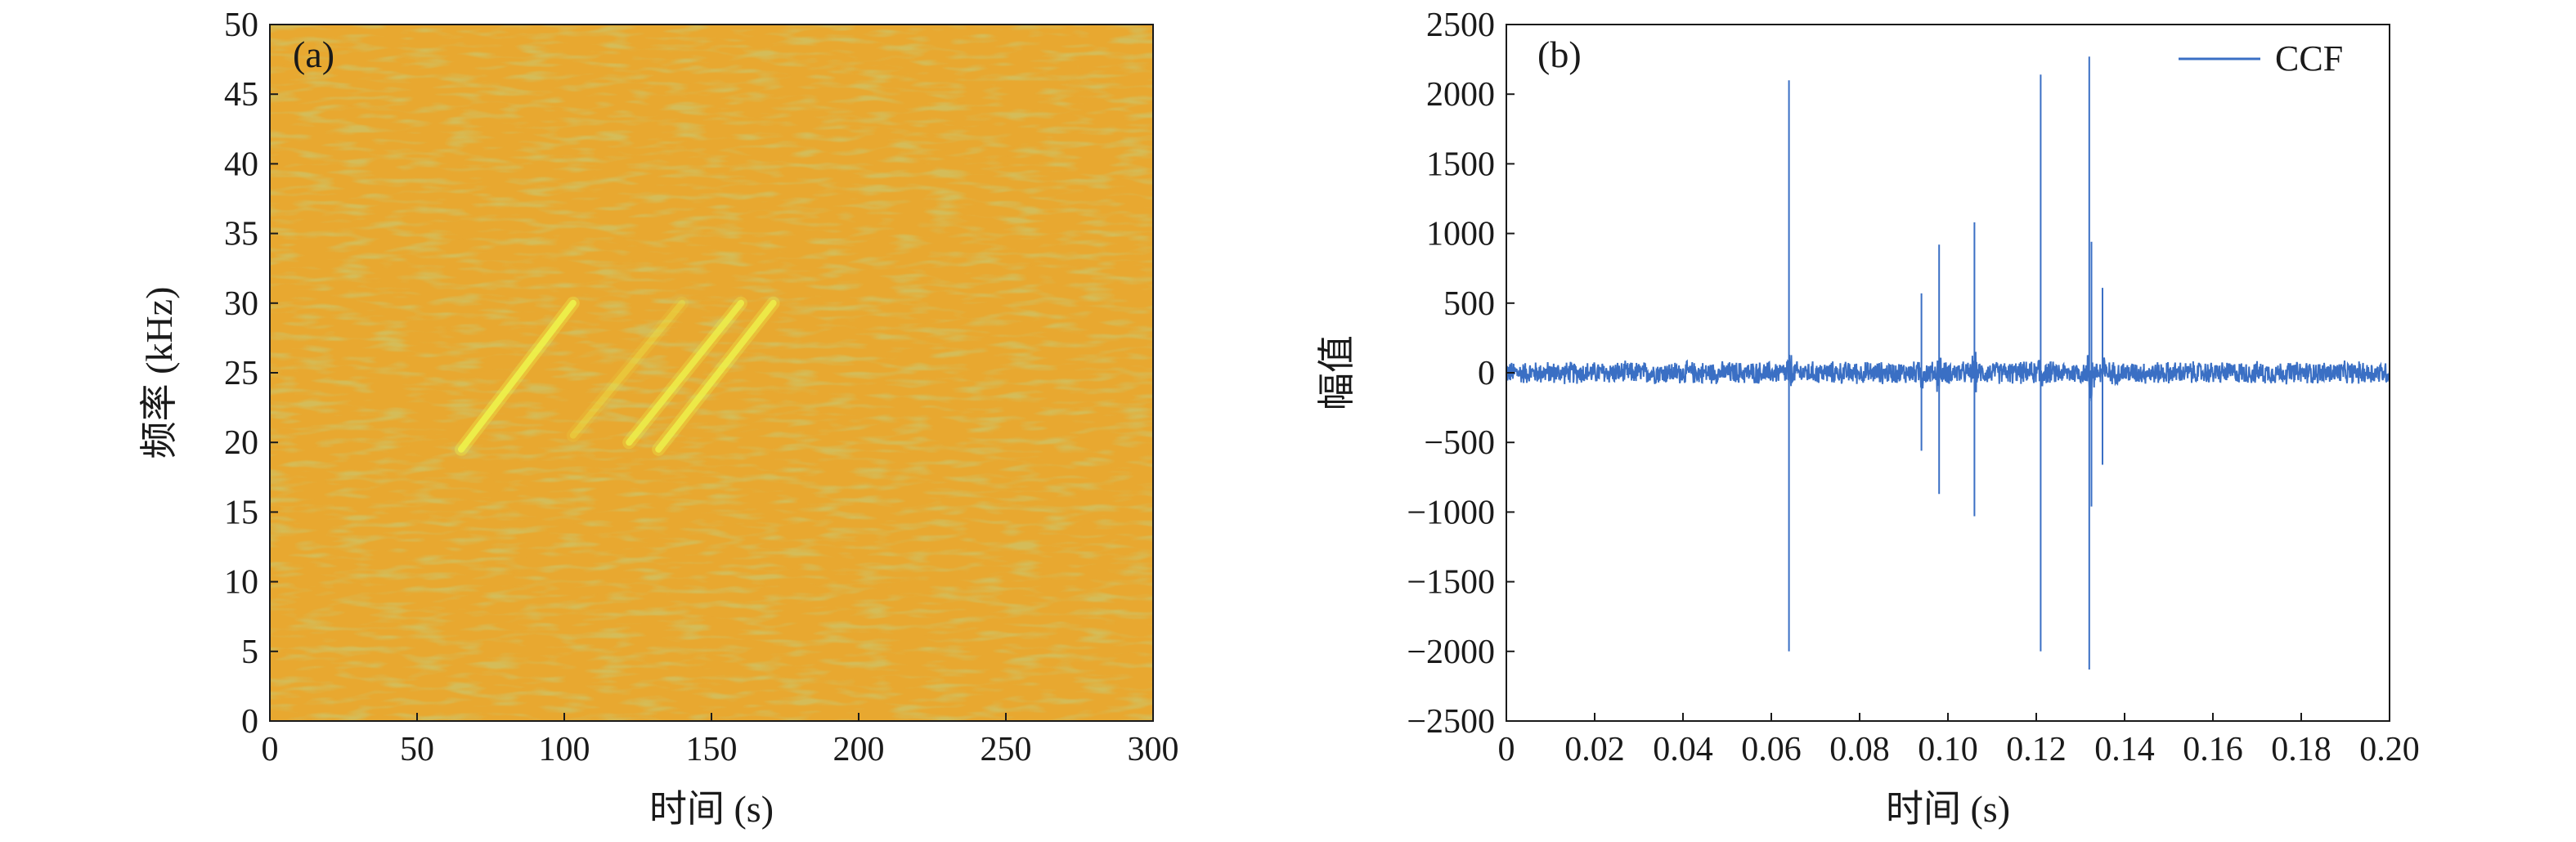 The image size is (2576, 842). I want to click on y-tick-label-b-2: −1500, so click(1451, 583).